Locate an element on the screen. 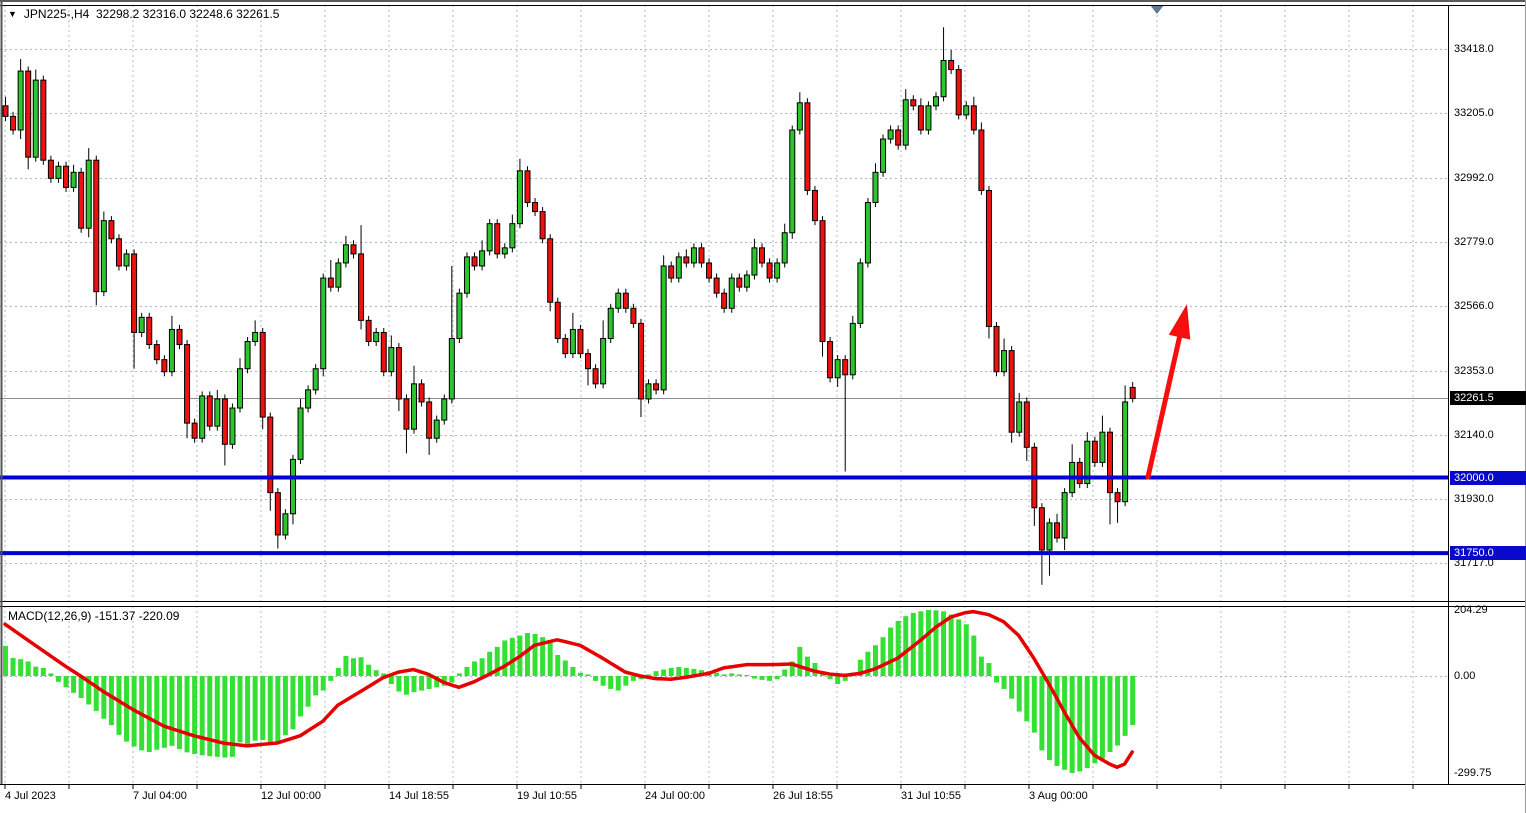 Image resolution: width=1526 pixels, height=813 pixels. trend-arrow is located at coordinates (1168, 392).